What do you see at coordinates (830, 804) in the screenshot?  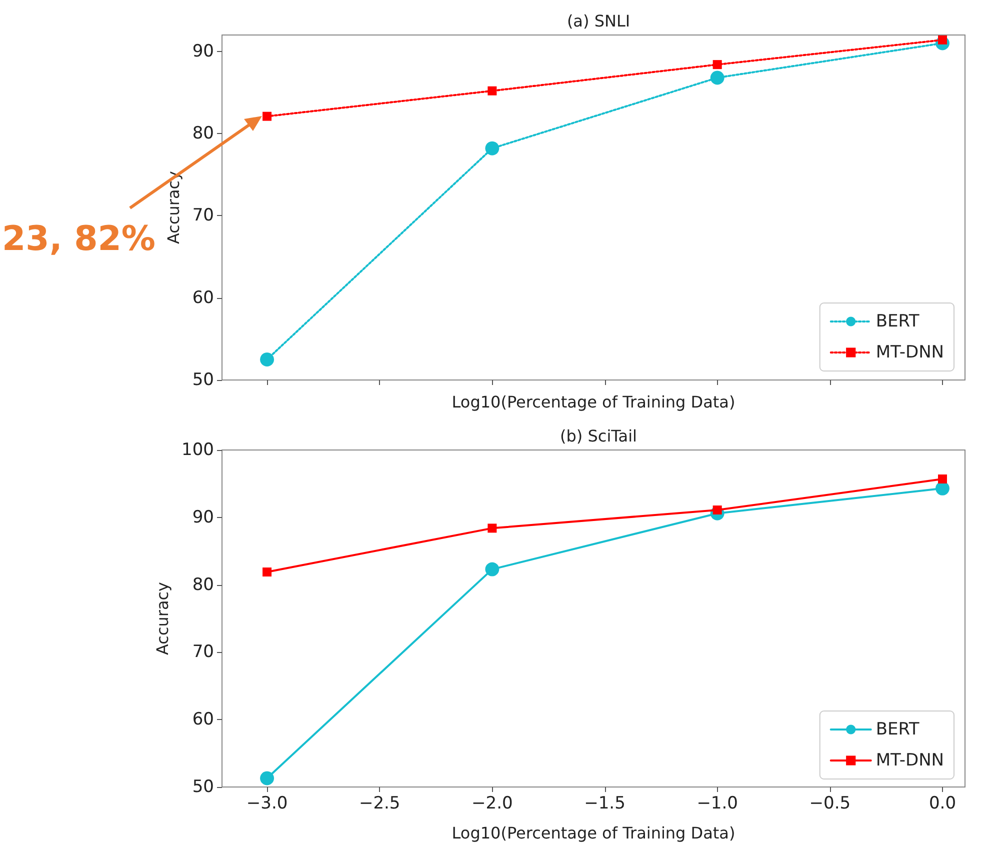 I see `x-tick-label: −0.5` at bounding box center [830, 804].